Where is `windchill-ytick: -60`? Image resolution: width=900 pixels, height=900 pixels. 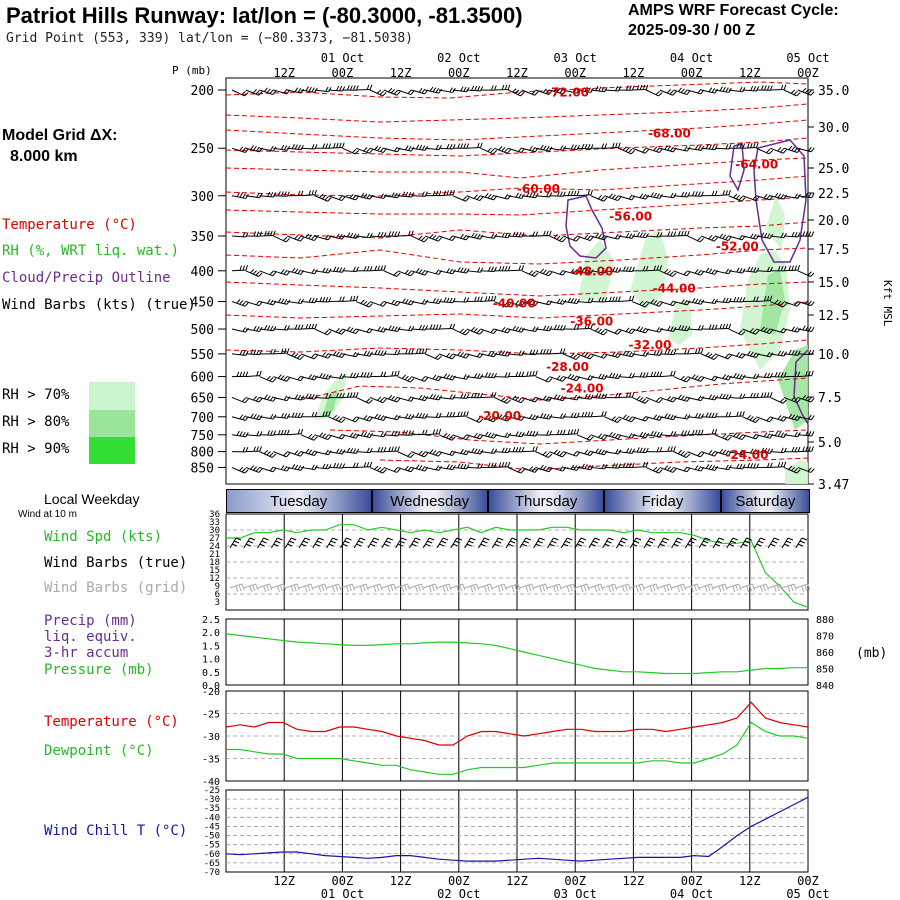
windchill-ytick: -60 is located at coordinates (212, 855).